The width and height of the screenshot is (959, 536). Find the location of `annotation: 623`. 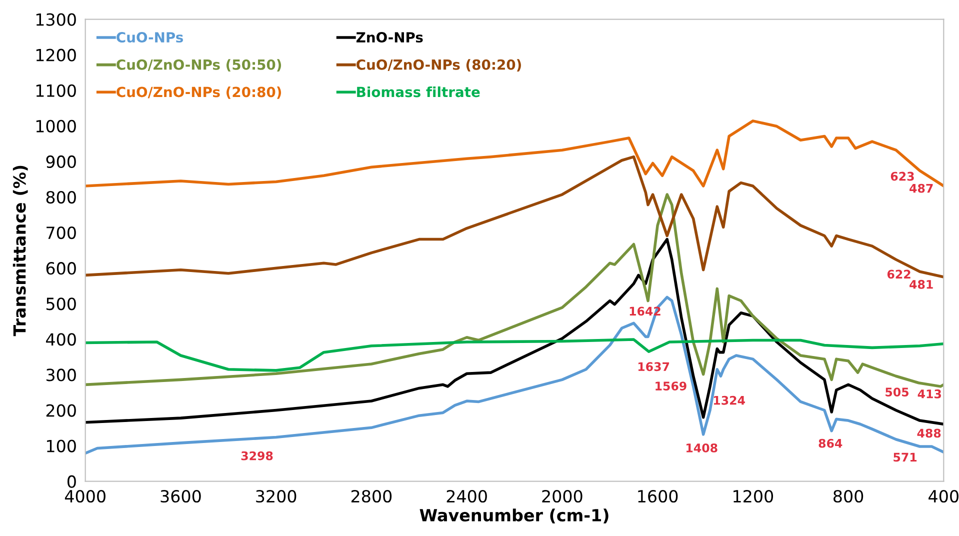

annotation: 623 is located at coordinates (902, 176).